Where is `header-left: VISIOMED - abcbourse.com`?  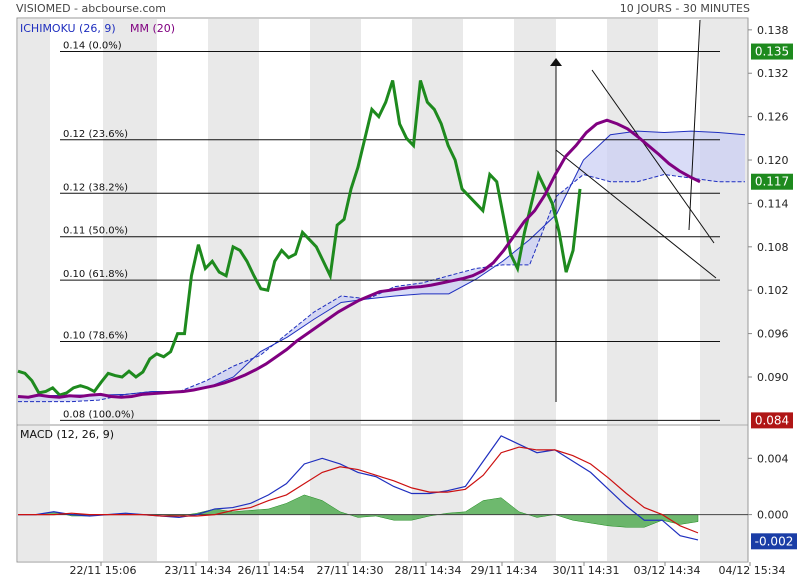 header-left: VISIOMED - abcbourse.com is located at coordinates (91, 8).